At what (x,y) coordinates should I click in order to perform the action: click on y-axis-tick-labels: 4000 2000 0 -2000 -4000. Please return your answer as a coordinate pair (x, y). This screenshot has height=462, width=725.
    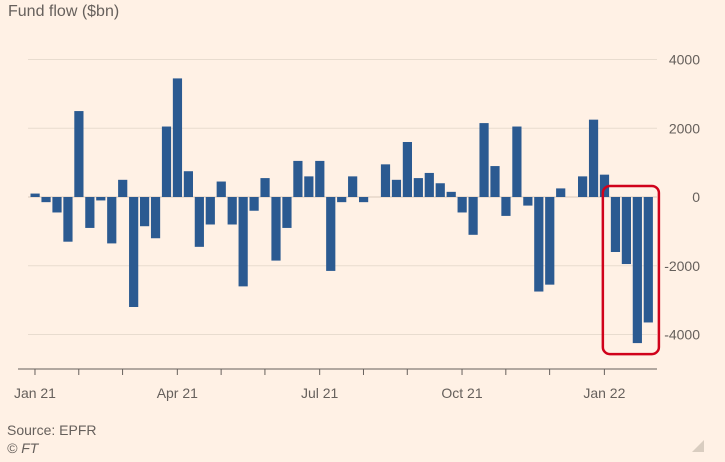
    Looking at the image, I should click on (682, 197).